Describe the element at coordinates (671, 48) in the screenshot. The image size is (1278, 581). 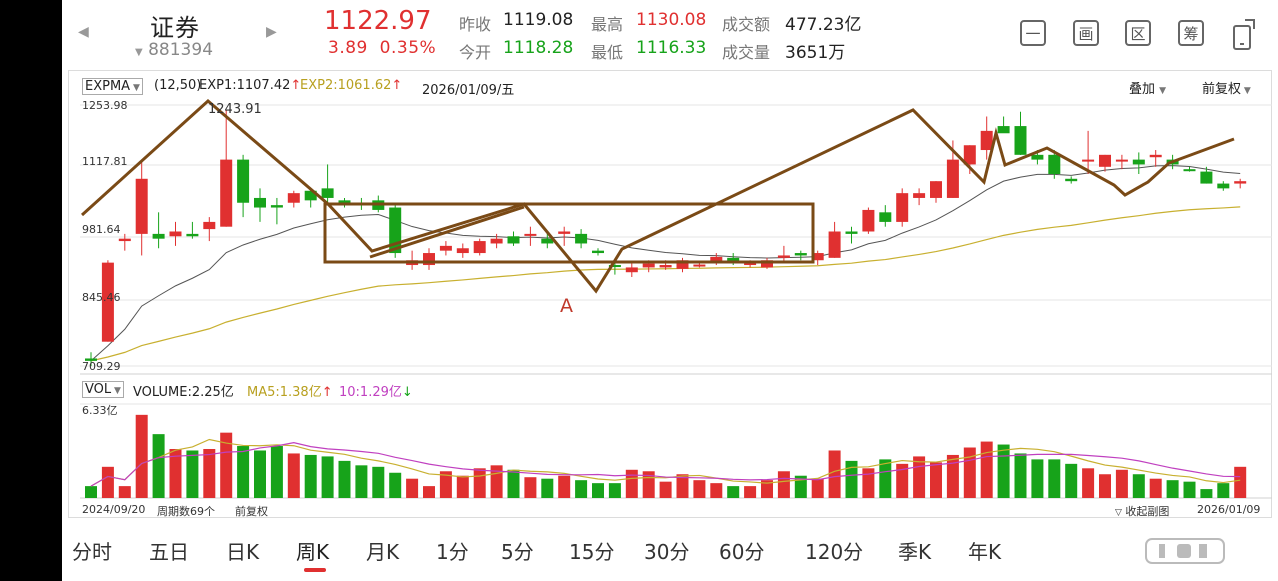
I see `low-value: 1116.33` at that location.